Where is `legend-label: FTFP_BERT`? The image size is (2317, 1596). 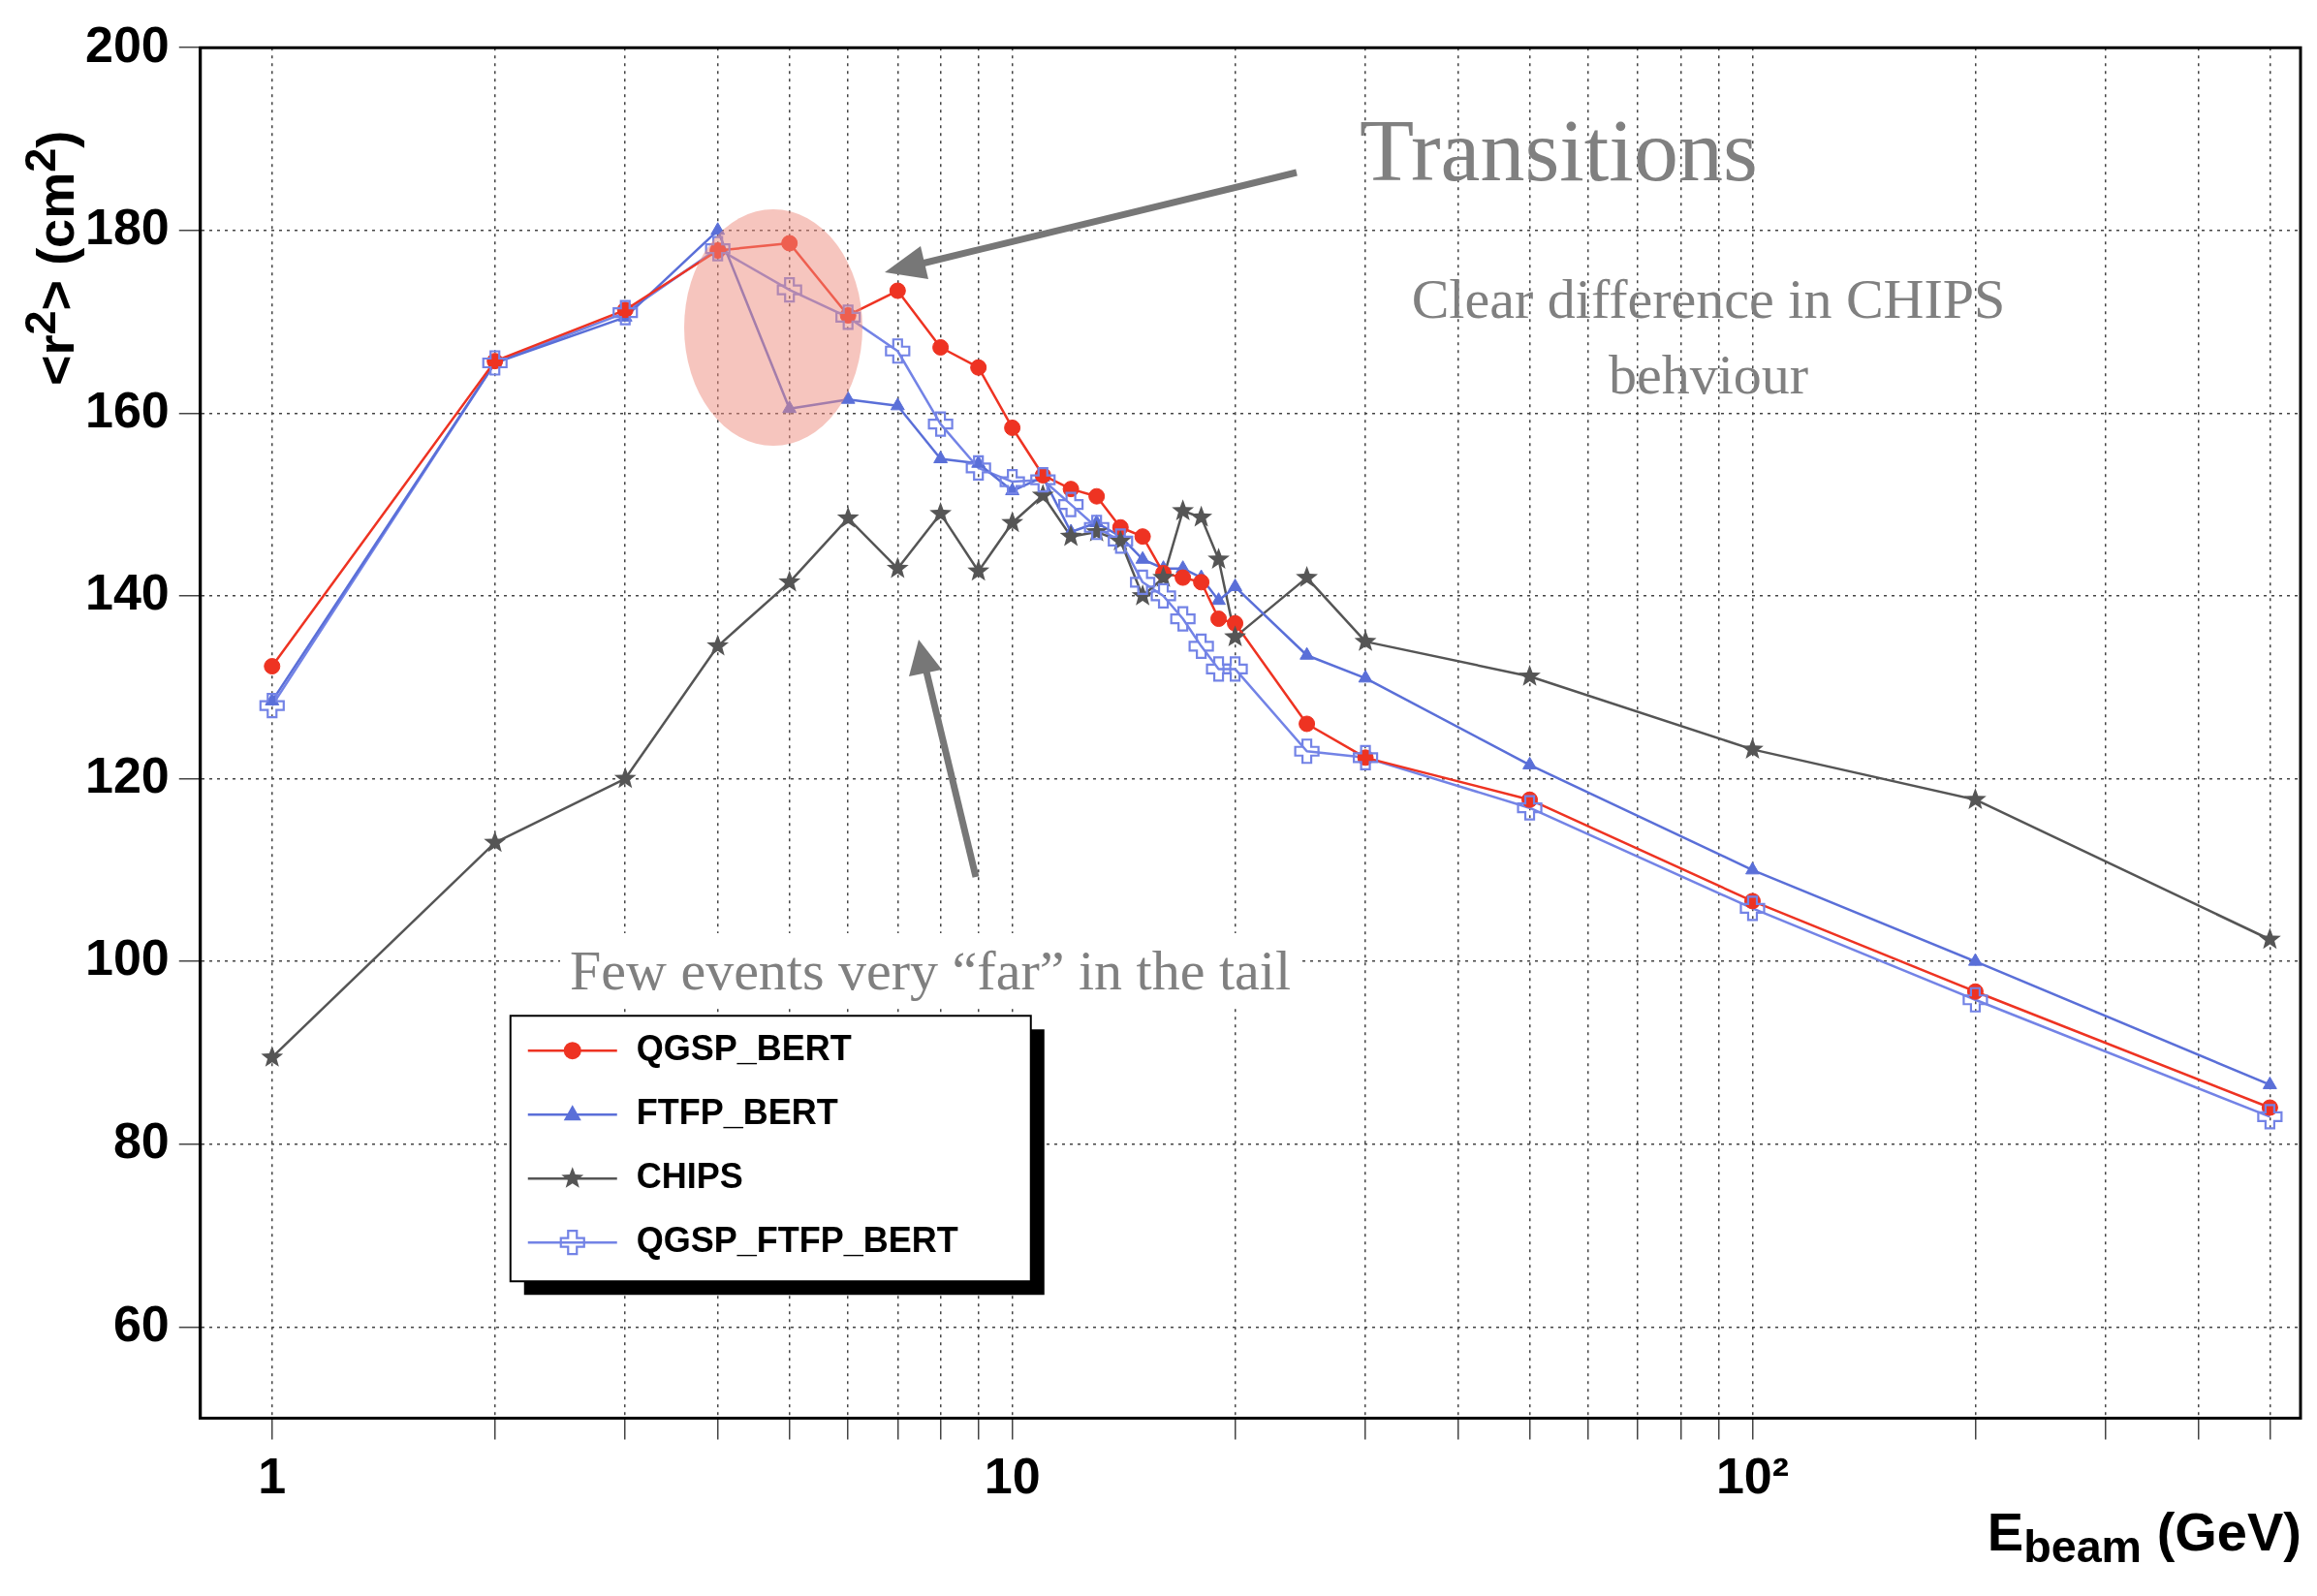 legend-label: FTFP_BERT is located at coordinates (737, 1112).